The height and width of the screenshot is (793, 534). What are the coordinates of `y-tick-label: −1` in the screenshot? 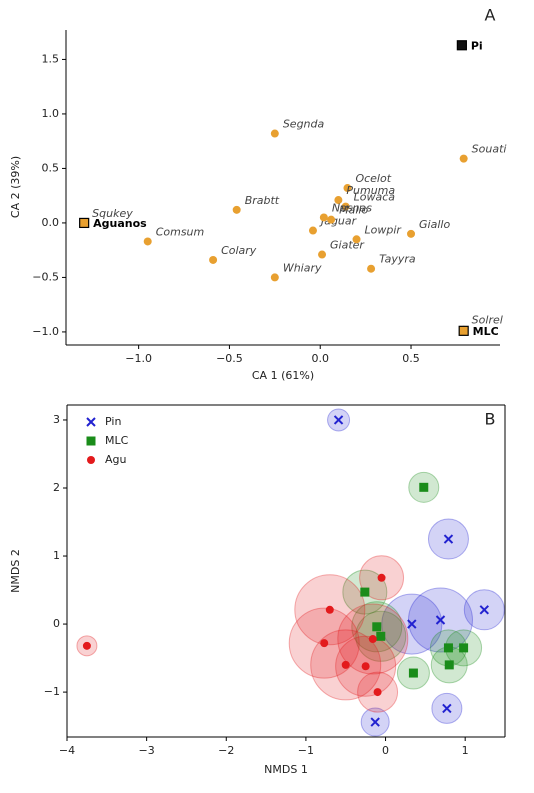 It's located at (52, 691).